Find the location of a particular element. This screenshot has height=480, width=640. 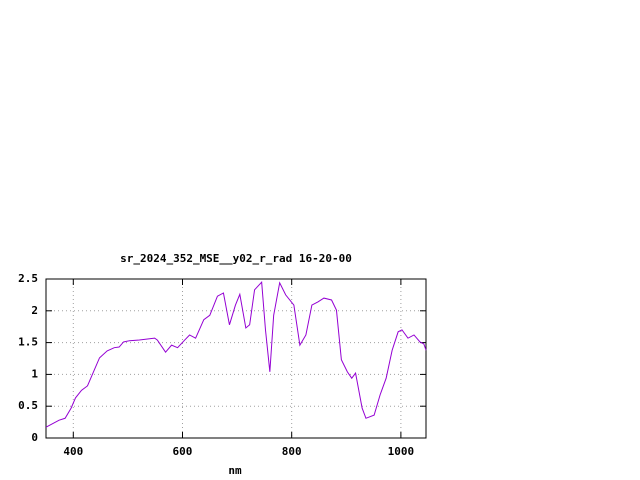

x-tick-label: 1000 is located at coordinates (401, 451).